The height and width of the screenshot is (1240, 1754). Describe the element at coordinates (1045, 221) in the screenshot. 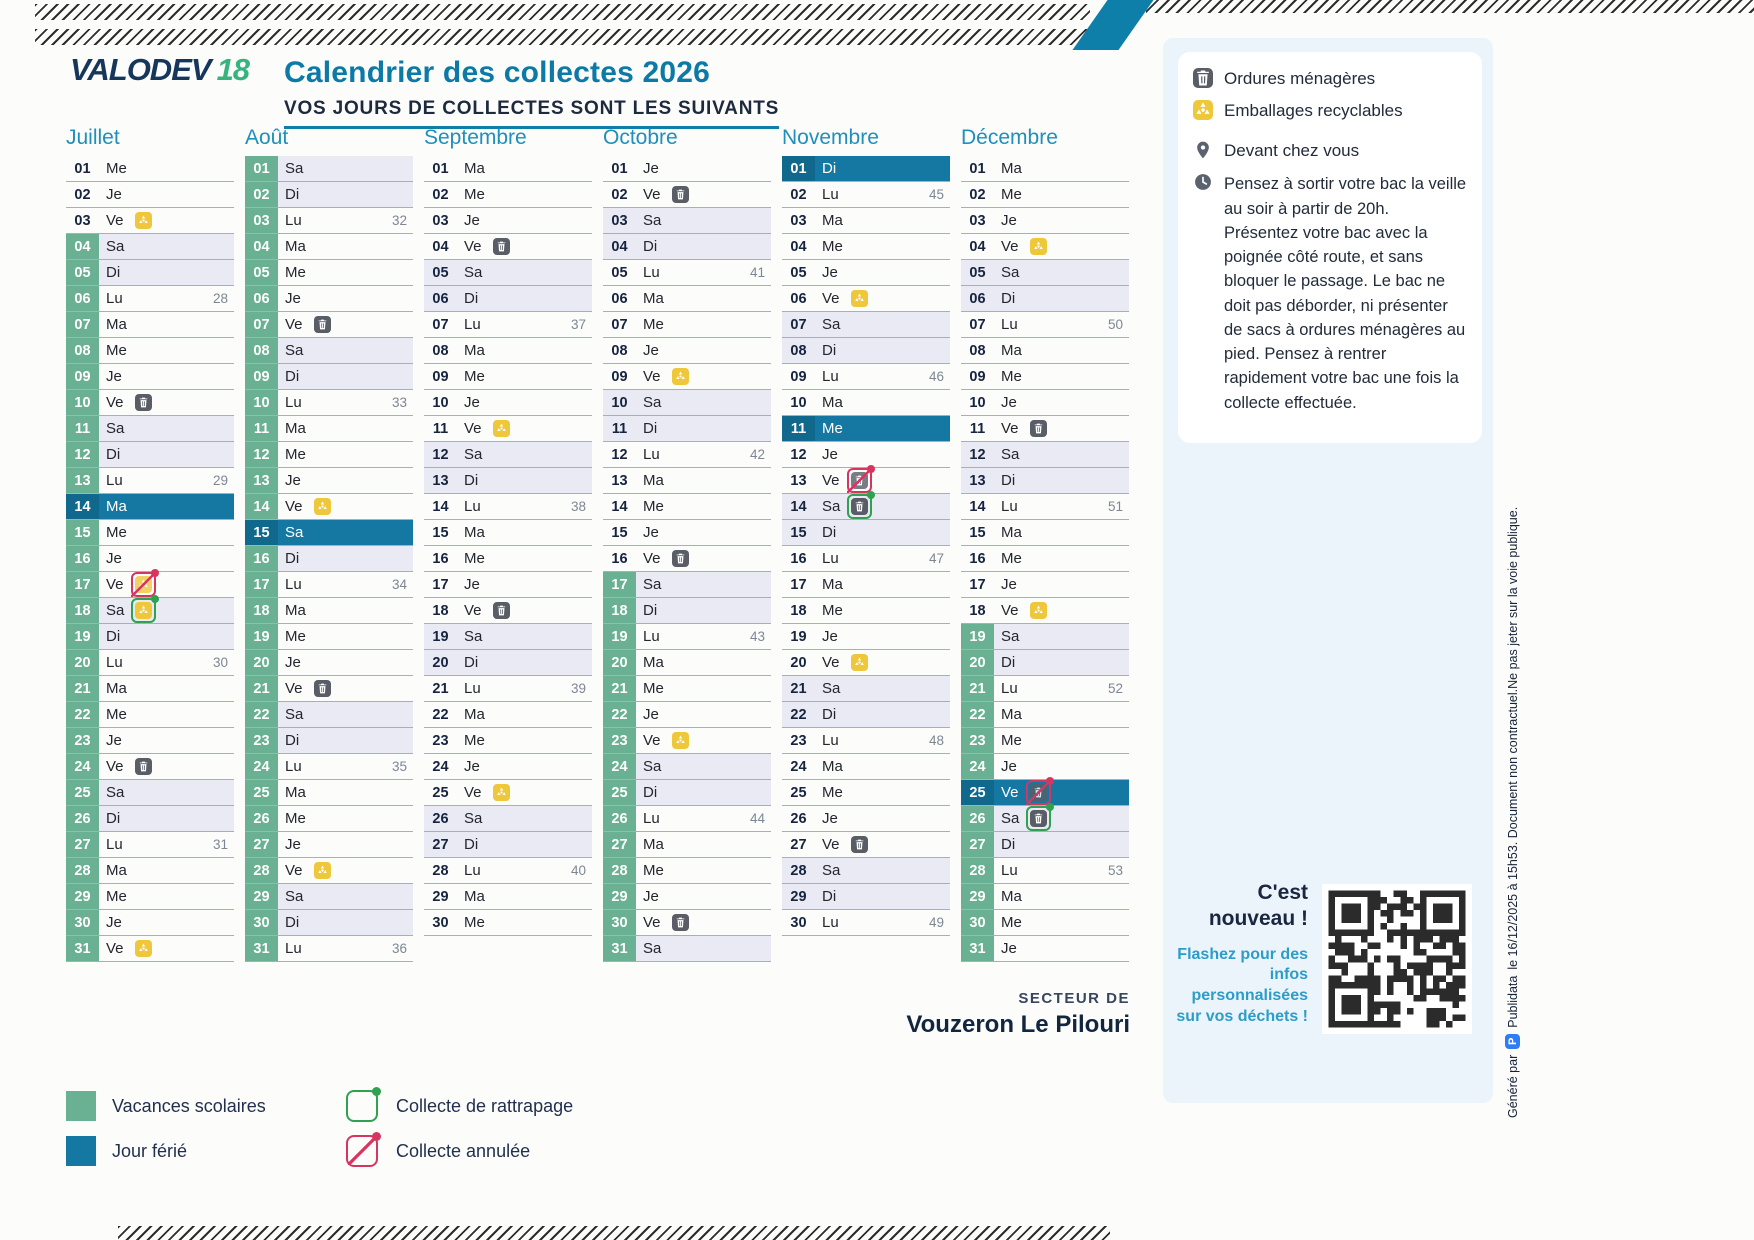

I see `day-row: 03 Je` at that location.